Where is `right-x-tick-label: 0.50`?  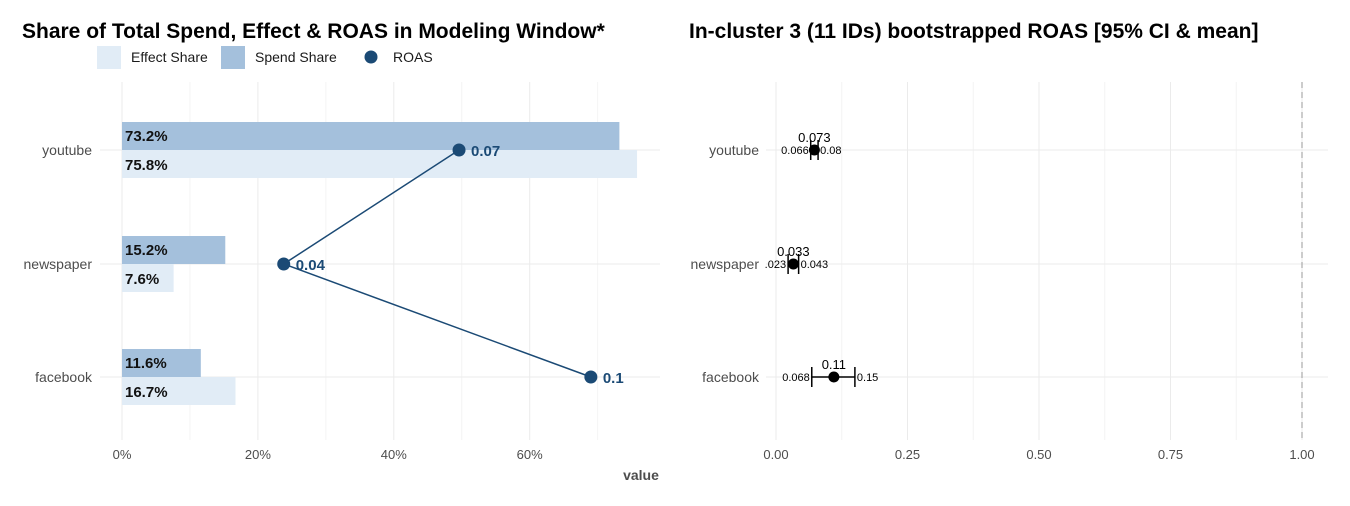 right-x-tick-label: 0.50 is located at coordinates (1038, 454).